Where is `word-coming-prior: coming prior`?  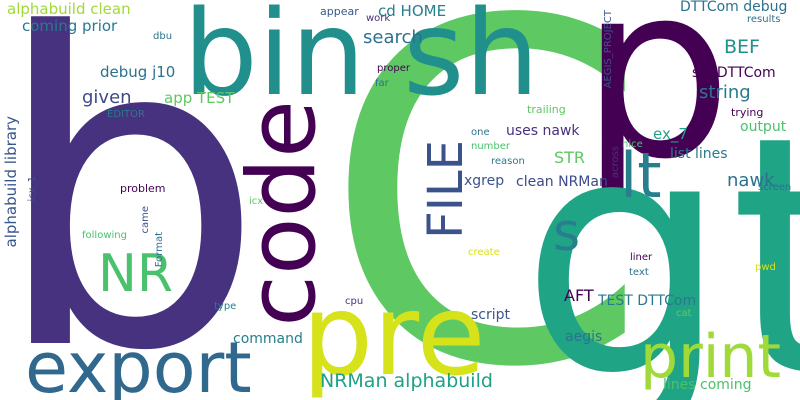 word-coming-prior: coming prior is located at coordinates (69, 26).